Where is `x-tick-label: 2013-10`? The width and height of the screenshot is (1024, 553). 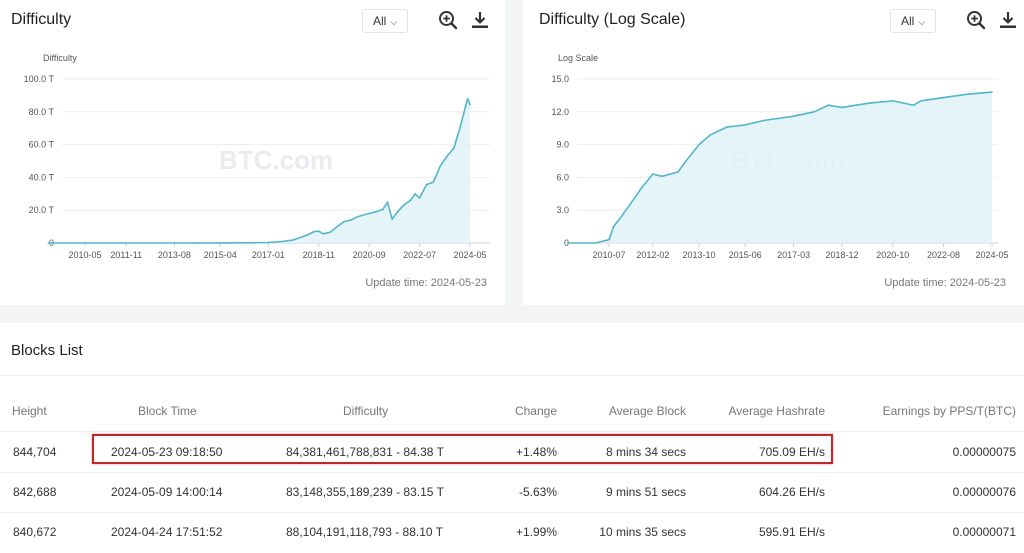
x-tick-label: 2013-10 is located at coordinates (698, 255).